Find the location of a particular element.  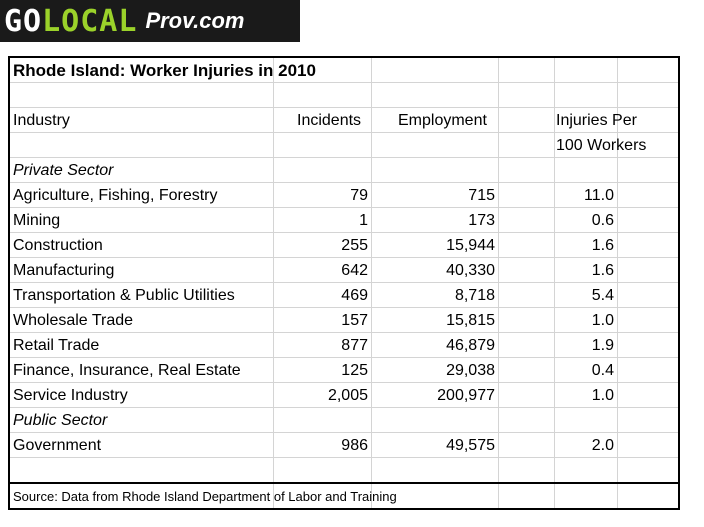

title-row: Rhode Island: Worker Injuries in 2010 is located at coordinates (344, 70).